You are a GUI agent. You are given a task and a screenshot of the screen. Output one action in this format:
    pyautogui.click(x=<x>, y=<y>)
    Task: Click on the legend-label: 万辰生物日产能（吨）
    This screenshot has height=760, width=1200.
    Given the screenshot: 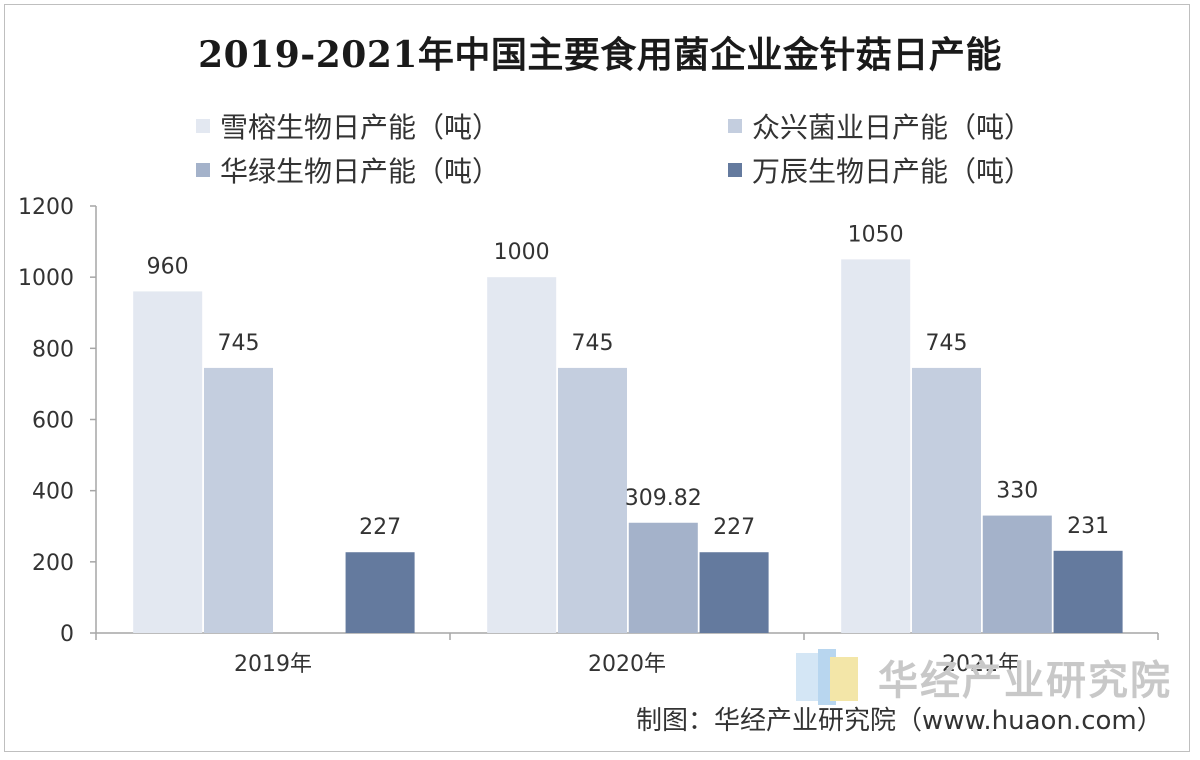 What is the action you would take?
    pyautogui.click(x=892, y=171)
    